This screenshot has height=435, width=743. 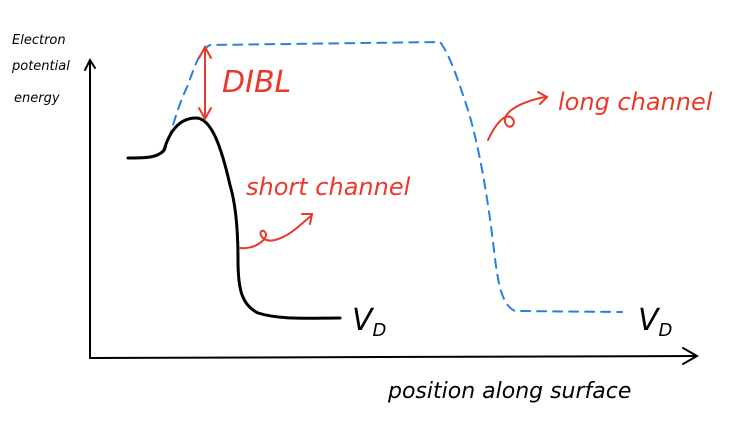 What do you see at coordinates (40, 66) in the screenshot?
I see `y-label-line-2: potential` at bounding box center [40, 66].